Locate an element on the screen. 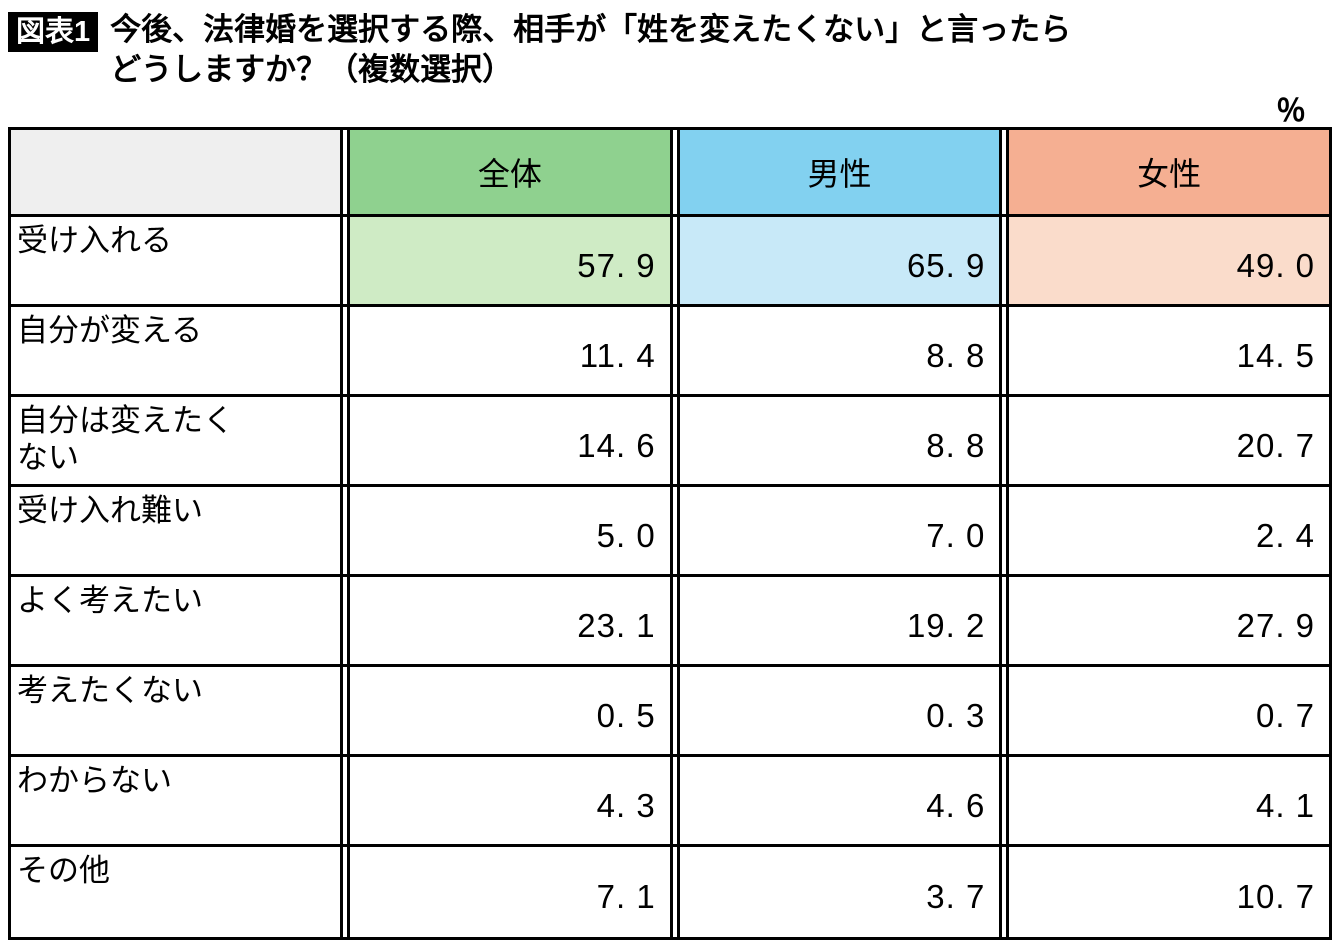  table-row: 考えたくない 0. 5 0. 3 0. 7 is located at coordinates (670, 712).